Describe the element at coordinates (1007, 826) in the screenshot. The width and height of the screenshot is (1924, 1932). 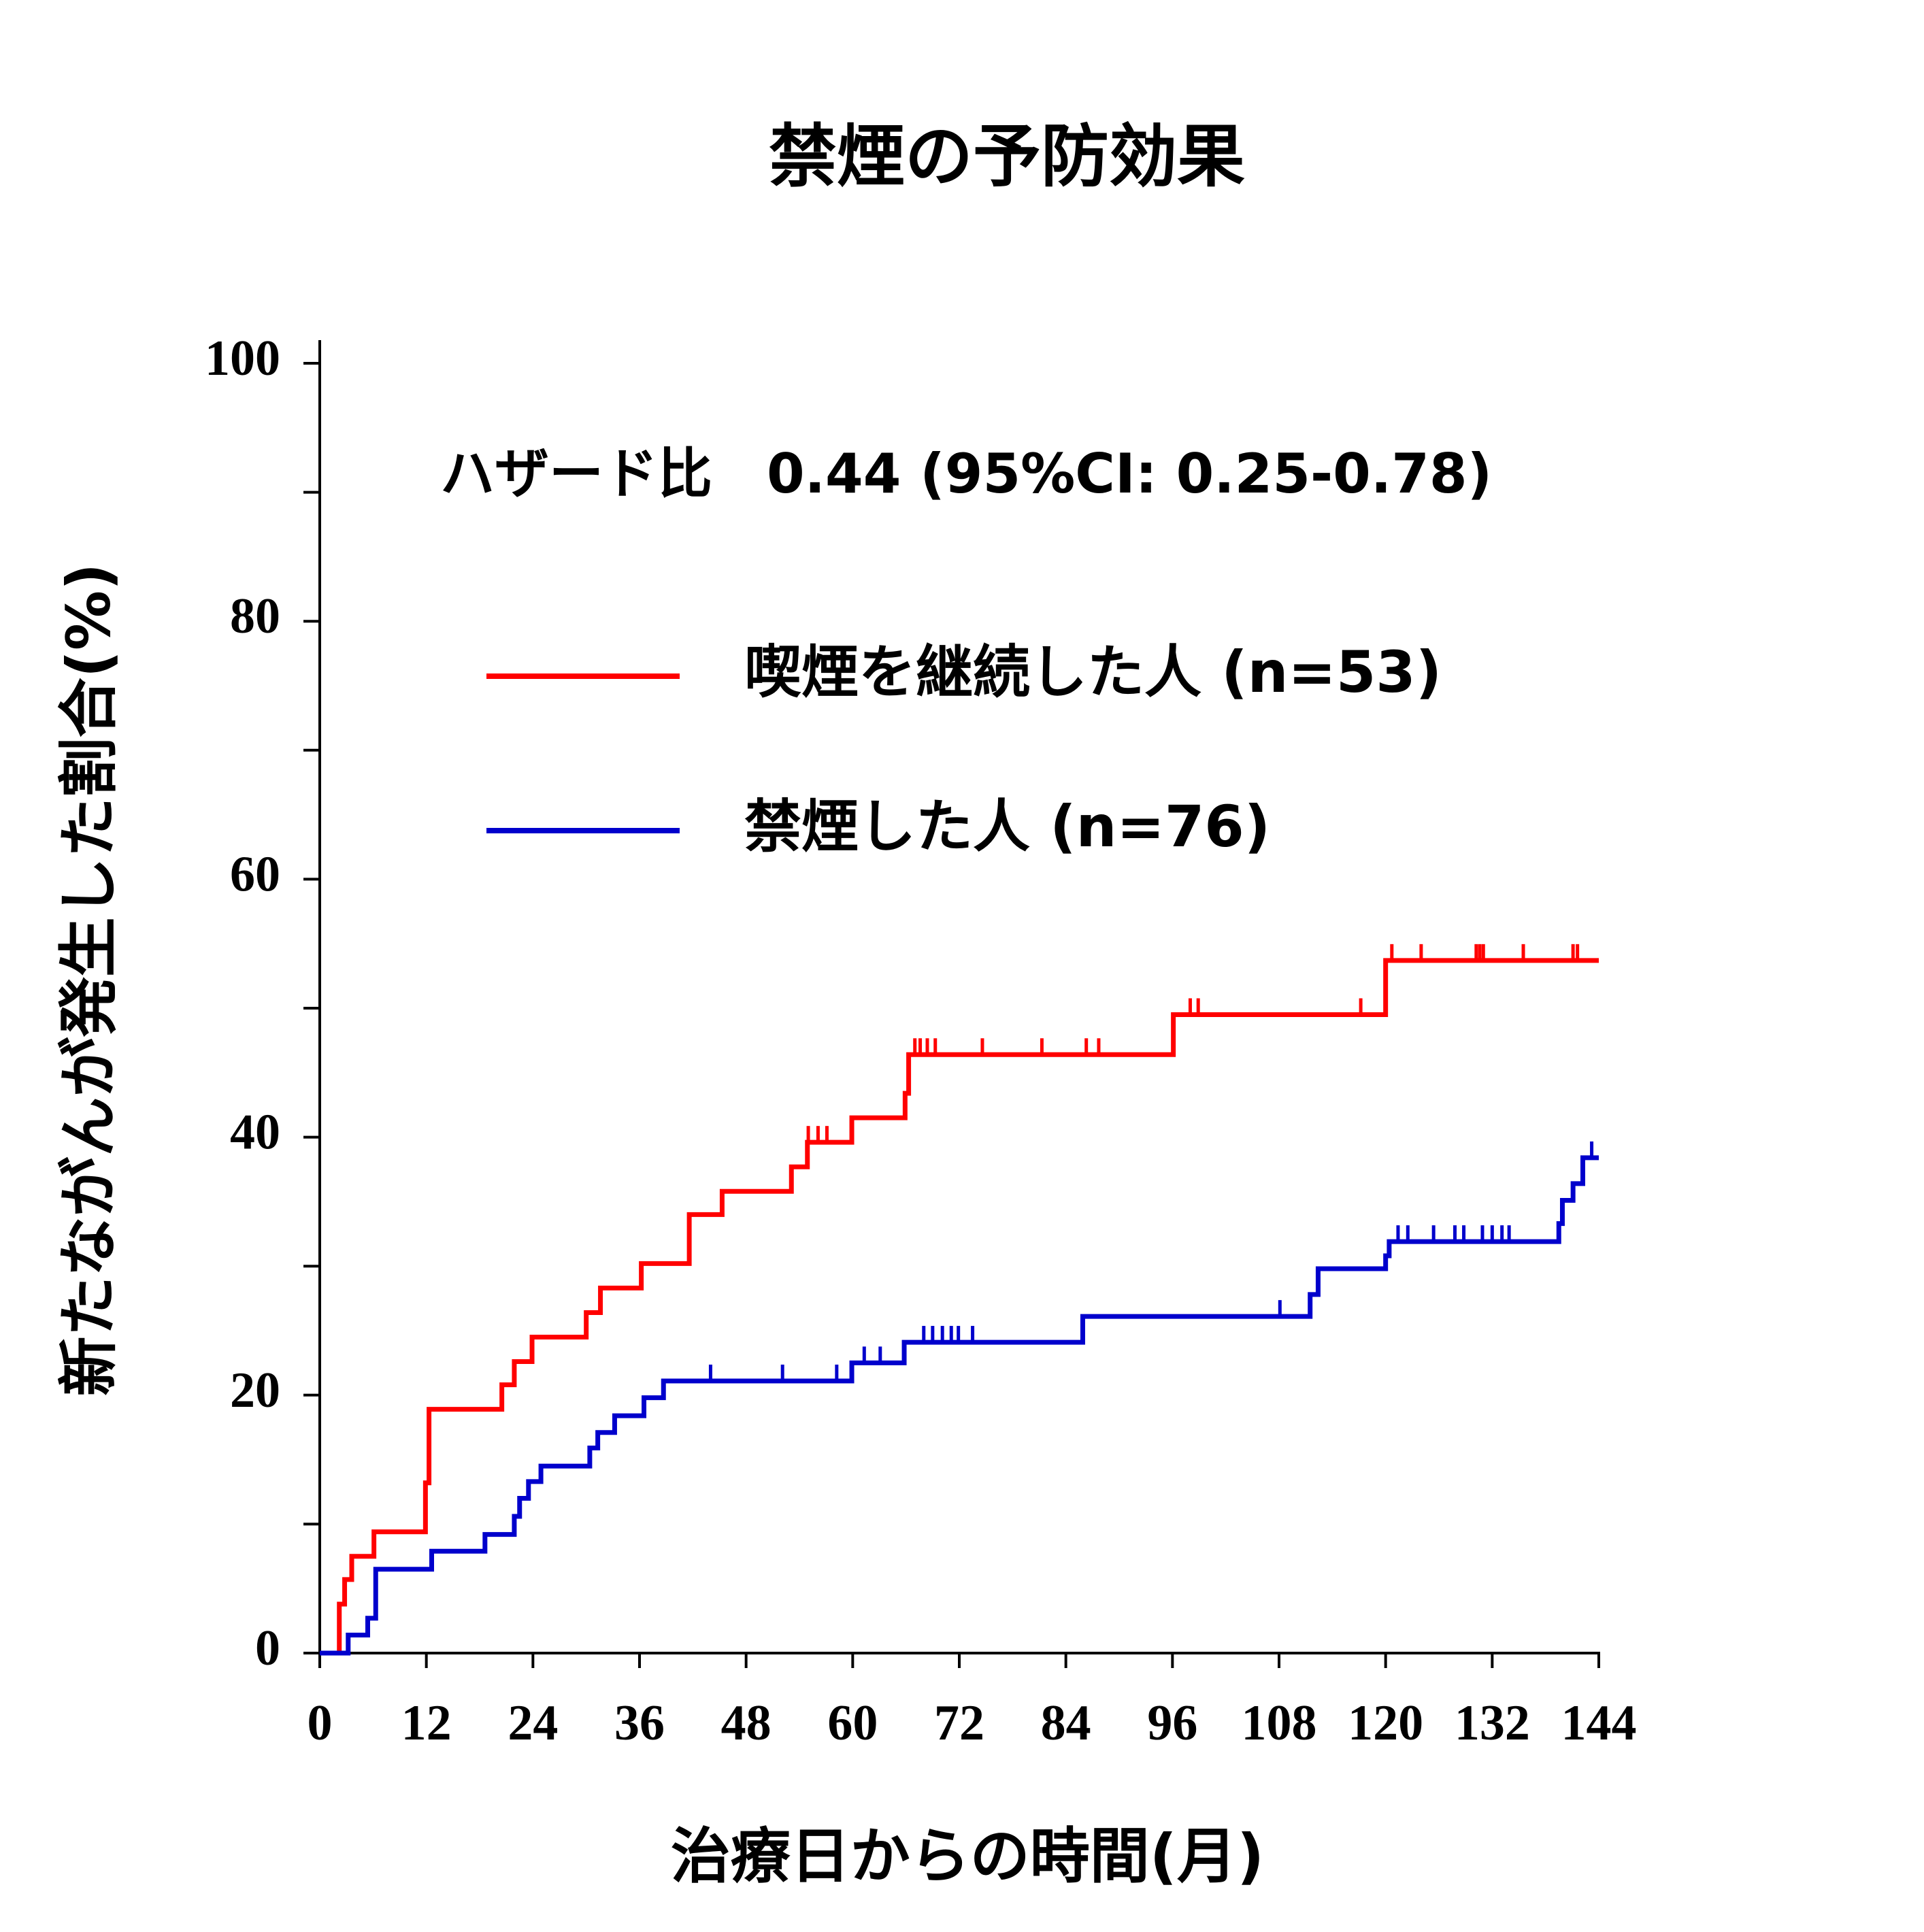
I see `legend-label: 禁煙した人 (n=76)` at that location.